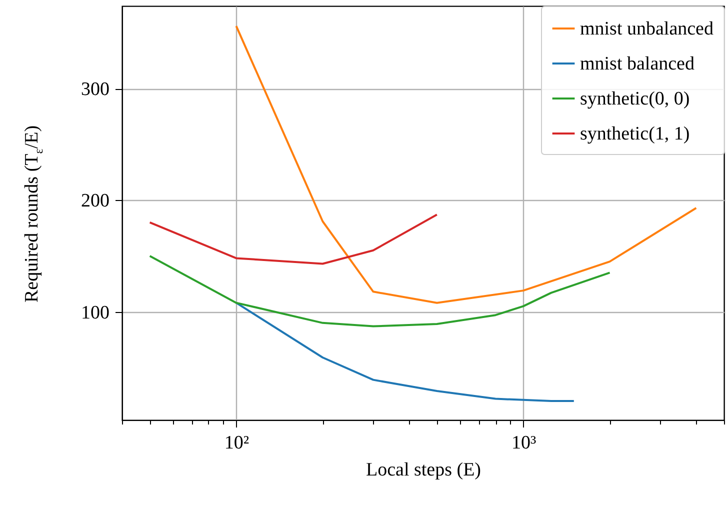 Image resolution: width=728 pixels, height=506 pixels. What do you see at coordinates (635, 134) in the screenshot?
I see `legend-label: synthetic(1, 1)` at bounding box center [635, 134].